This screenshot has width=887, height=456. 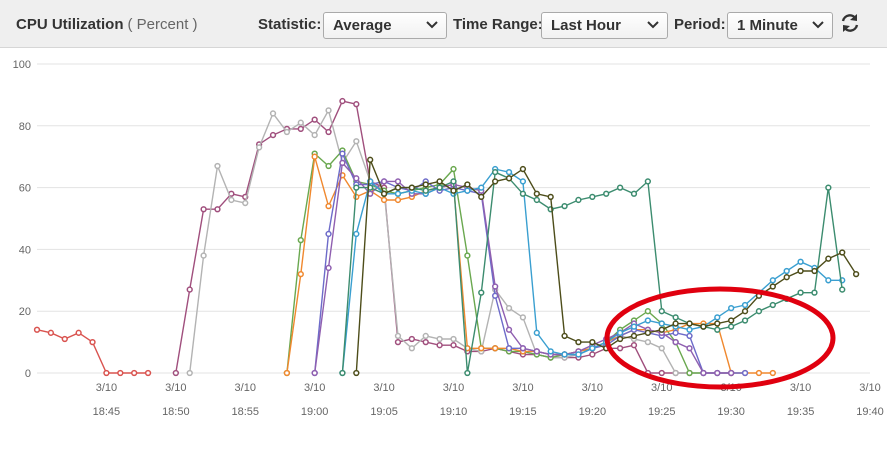 I want to click on x-tick-time: 18:50, so click(x=176, y=412).